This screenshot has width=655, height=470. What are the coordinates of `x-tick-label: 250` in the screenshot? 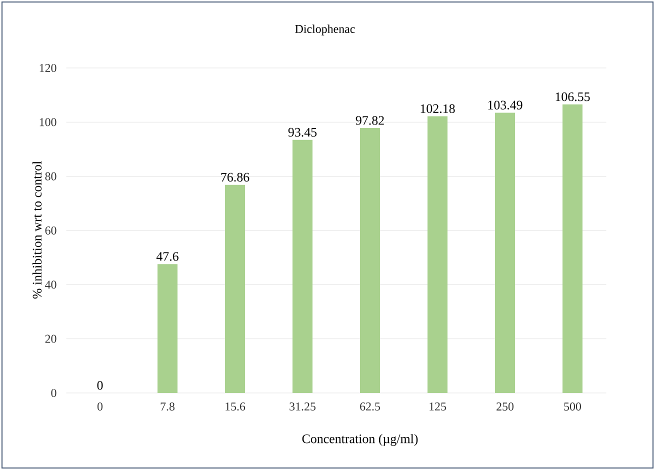 It's located at (505, 406).